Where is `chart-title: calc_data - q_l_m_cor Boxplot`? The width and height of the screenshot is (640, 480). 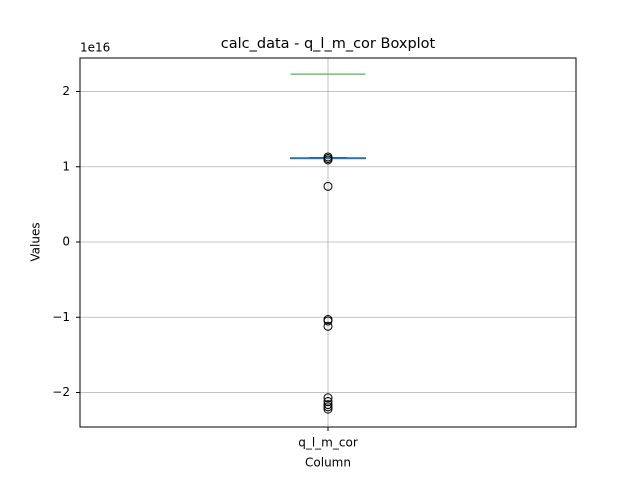
chart-title: calc_data - q_l_m_cor Boxplot is located at coordinates (328, 44).